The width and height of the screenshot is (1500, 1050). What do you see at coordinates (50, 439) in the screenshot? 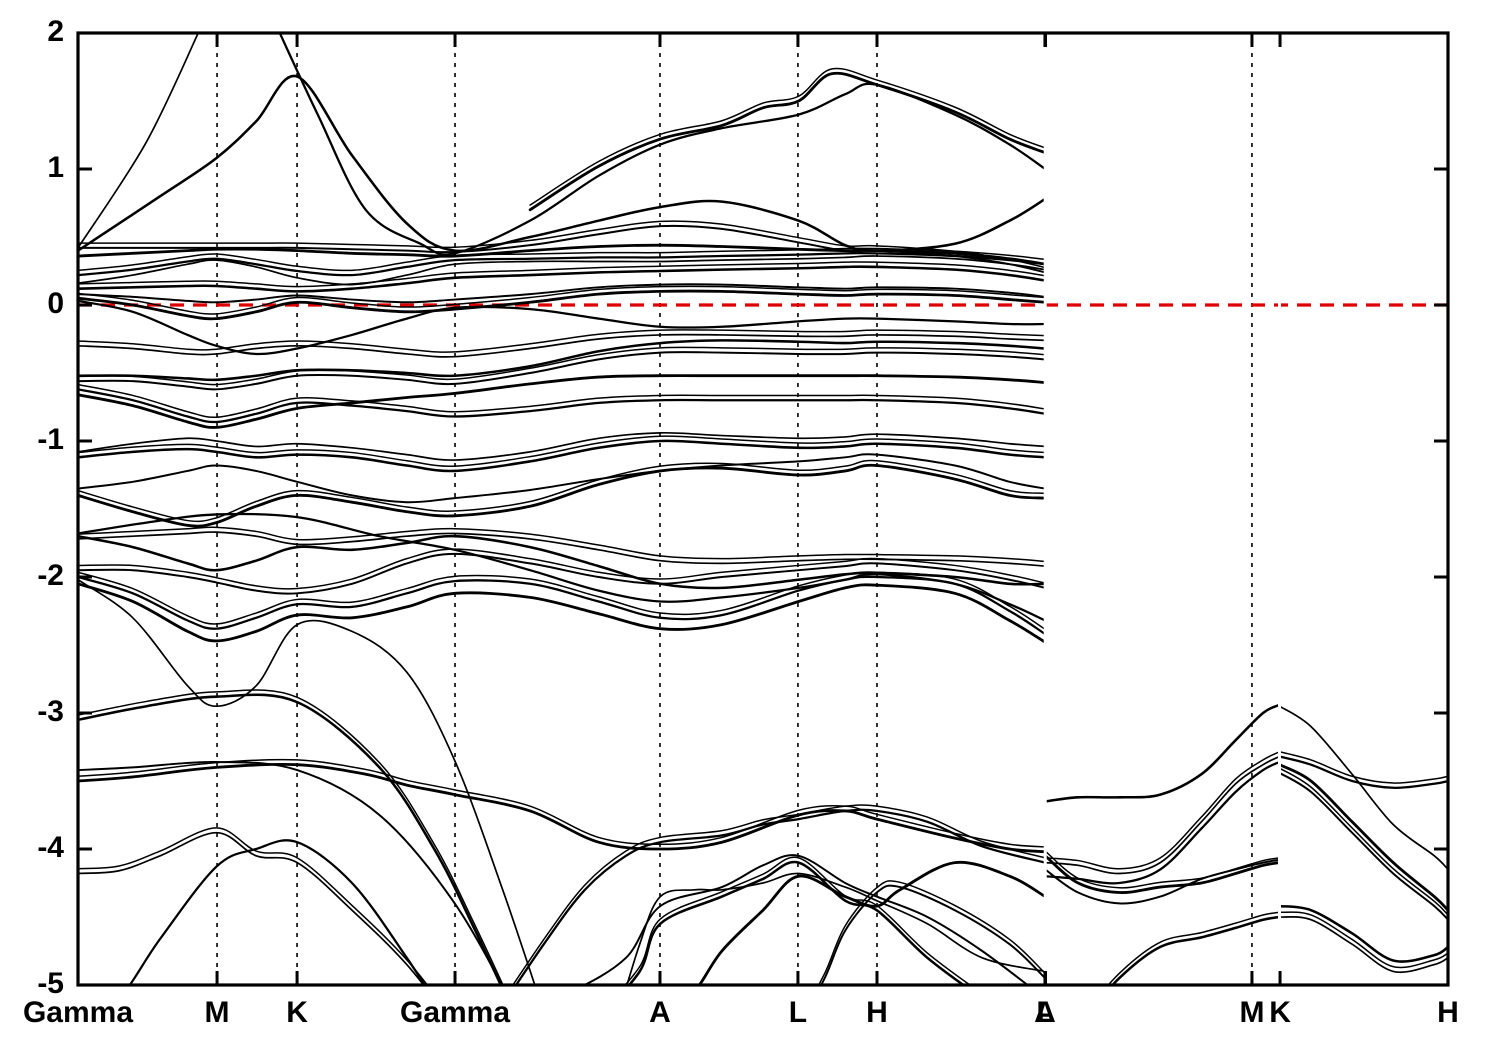
I see `y-tick-label: -1` at bounding box center [50, 439].